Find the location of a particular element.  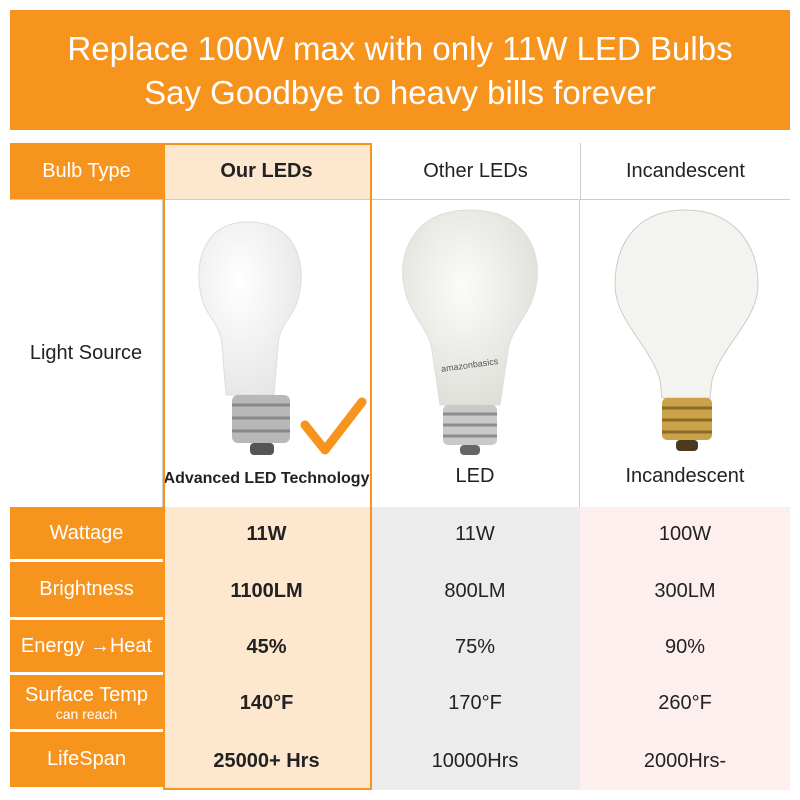

value-cell: 10000Hrs is located at coordinates (475, 761).